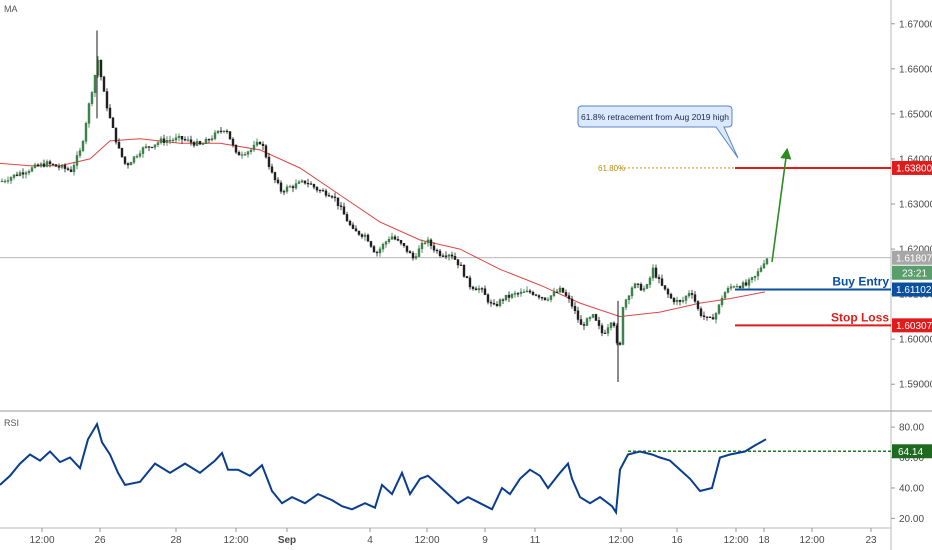 This screenshot has height=550, width=932. What do you see at coordinates (912, 451) in the screenshot?
I see `rsi-value-tag: 64.14` at bounding box center [912, 451].